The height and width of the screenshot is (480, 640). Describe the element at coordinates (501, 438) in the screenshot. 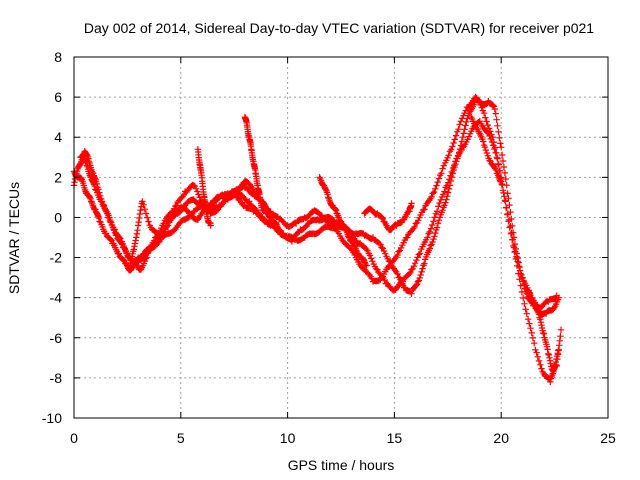

I see `x-tick-label: 20` at that location.